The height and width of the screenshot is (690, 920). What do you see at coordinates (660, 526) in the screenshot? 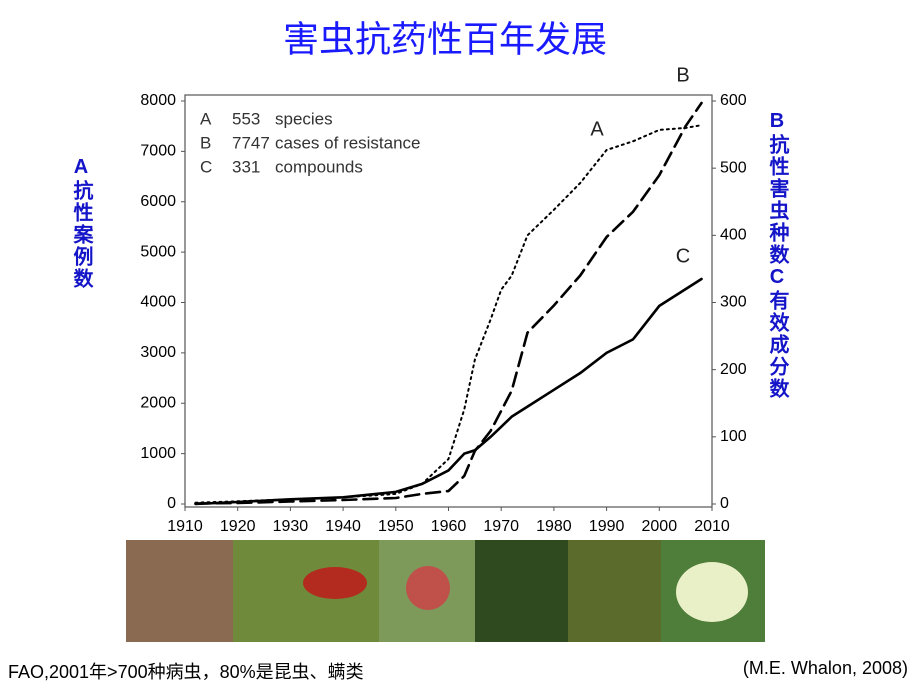
I see `x-tick-label: 2000` at bounding box center [660, 526].